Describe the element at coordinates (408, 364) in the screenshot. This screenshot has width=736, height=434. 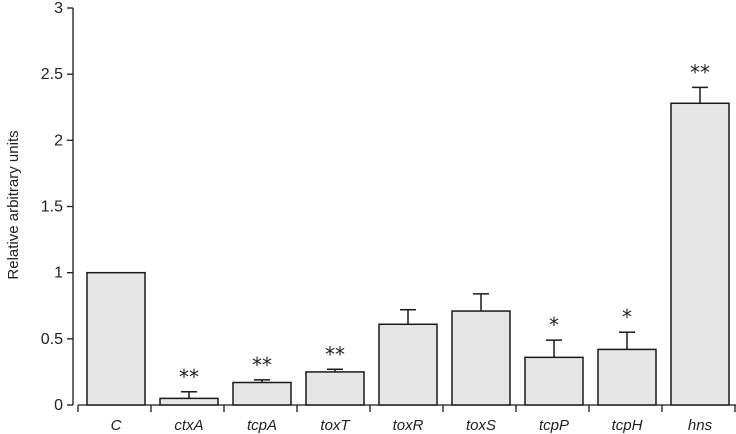
I see `bar-toxR` at that location.